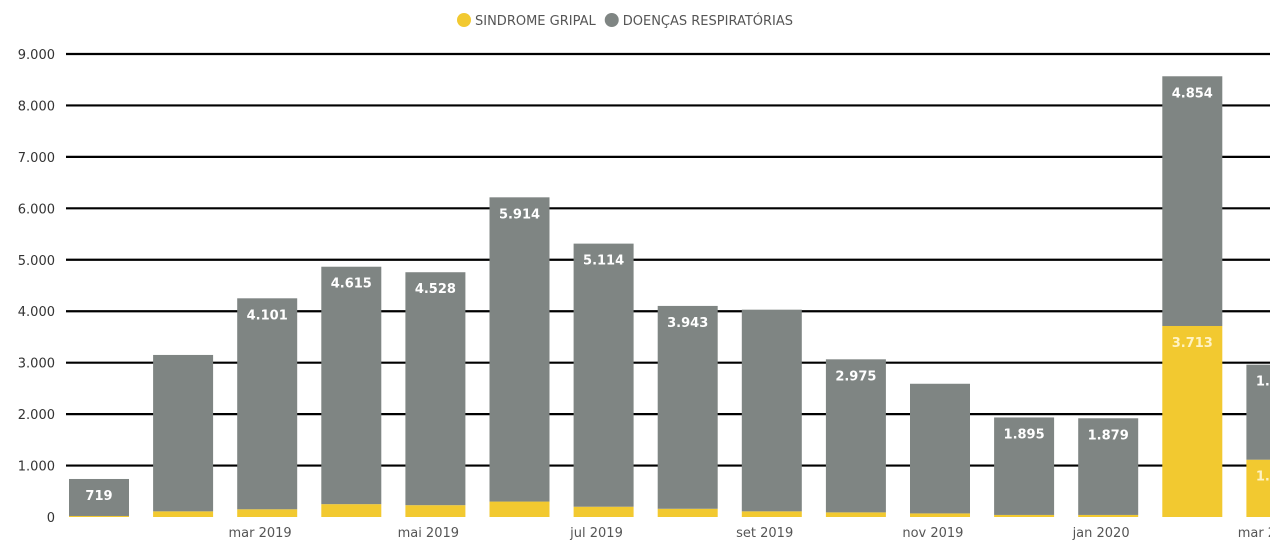 This screenshot has width=1270, height=542. I want to click on y-tick-label: 7.000, so click(36, 158).